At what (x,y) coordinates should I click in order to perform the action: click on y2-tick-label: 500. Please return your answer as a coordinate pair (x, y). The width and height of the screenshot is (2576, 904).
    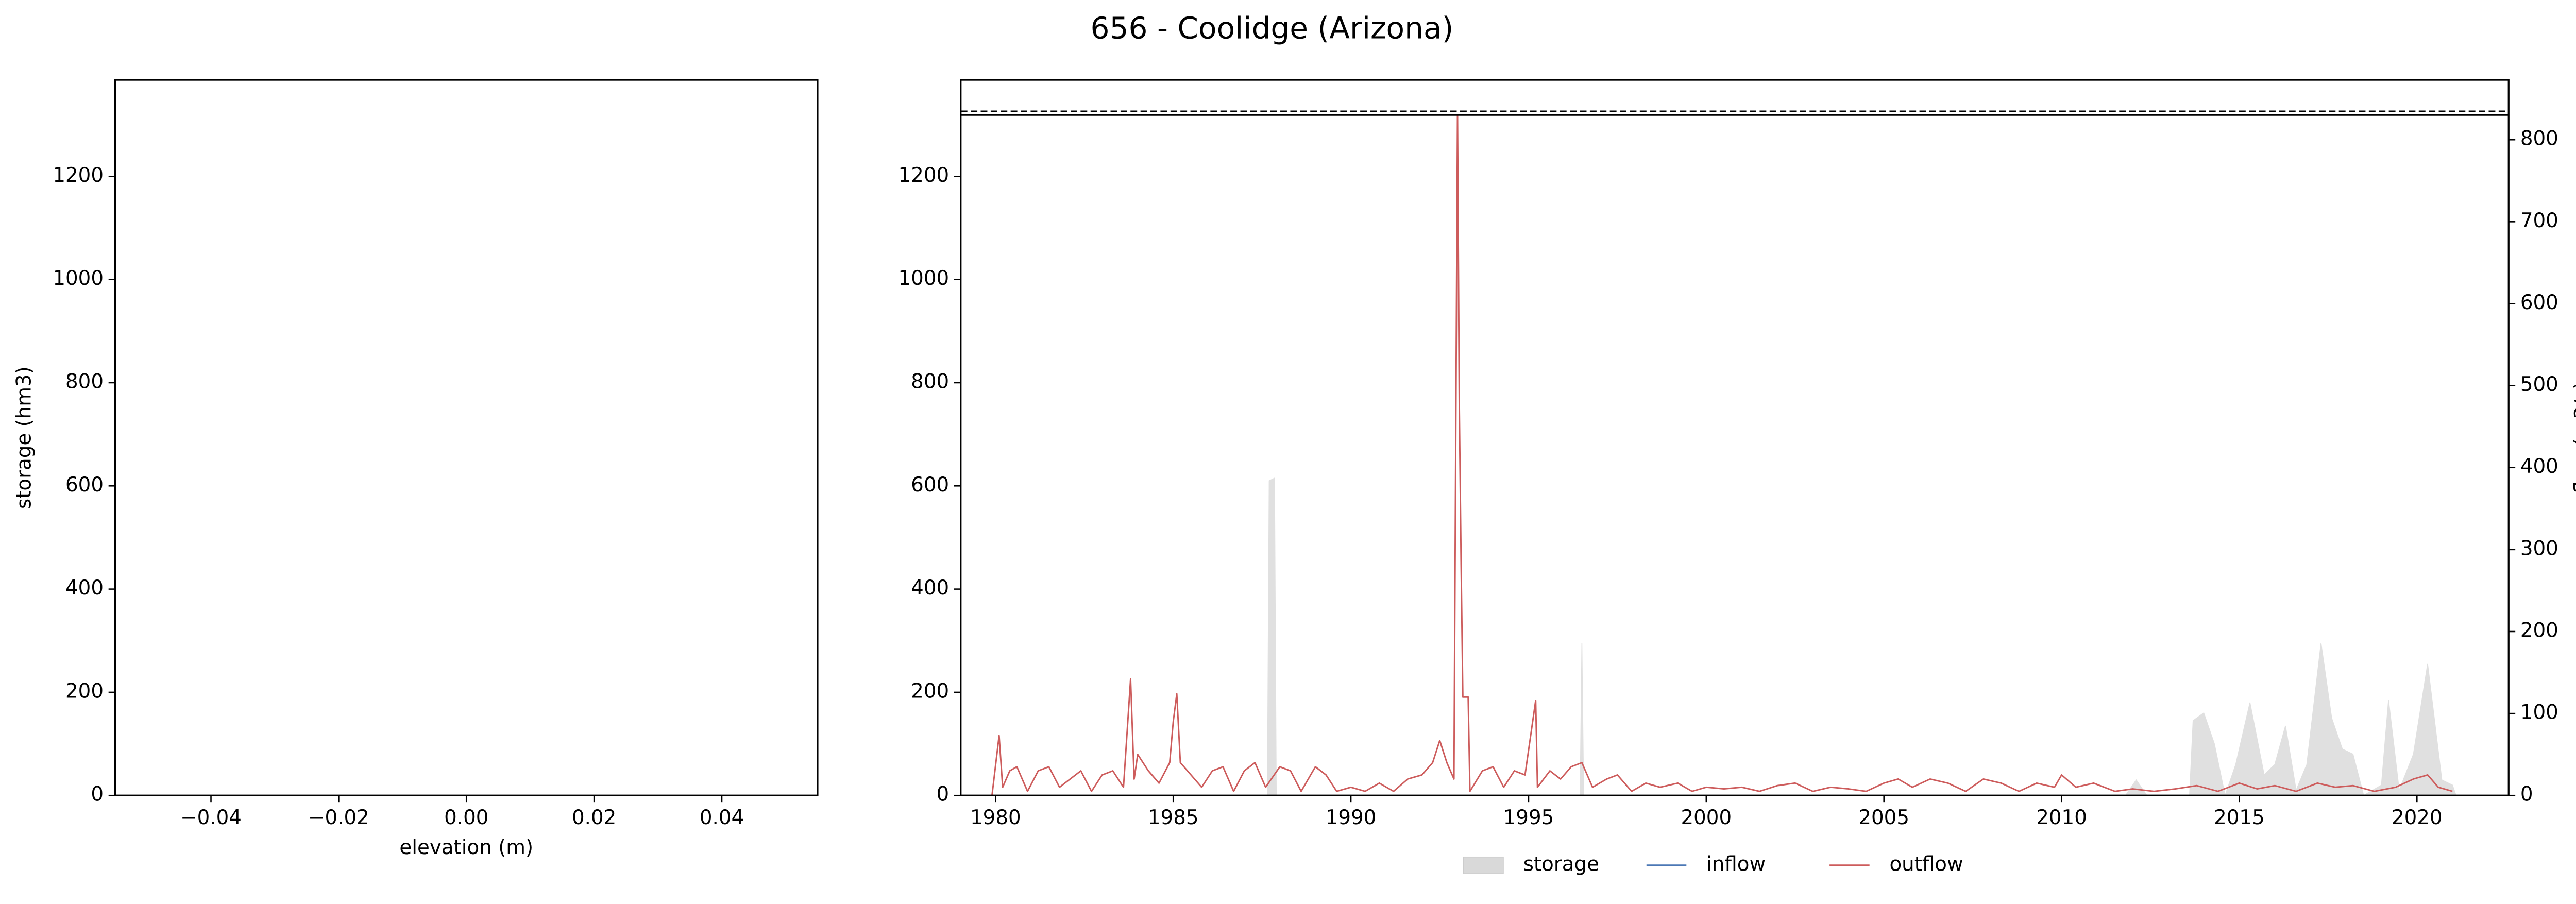
    Looking at the image, I should click on (2539, 384).